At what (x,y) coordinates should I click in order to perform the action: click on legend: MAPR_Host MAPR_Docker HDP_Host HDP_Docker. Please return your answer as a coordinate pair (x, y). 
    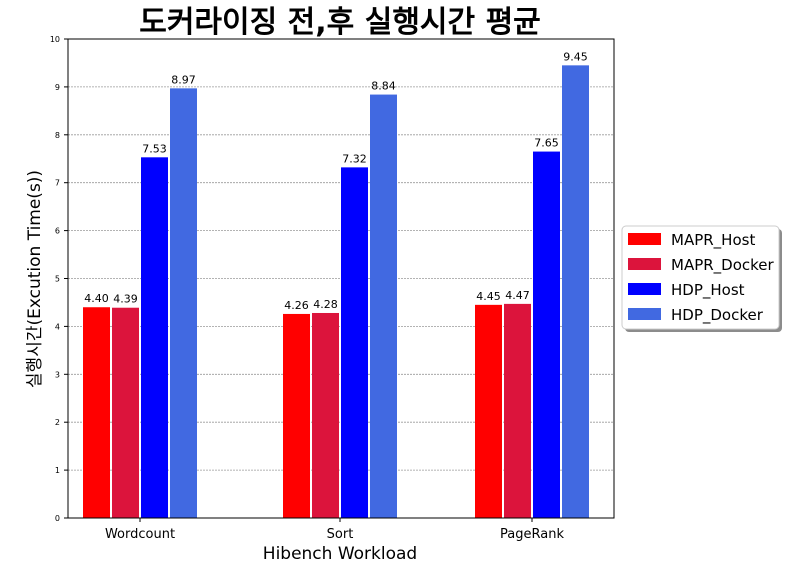
    Looking at the image, I should click on (701, 278).